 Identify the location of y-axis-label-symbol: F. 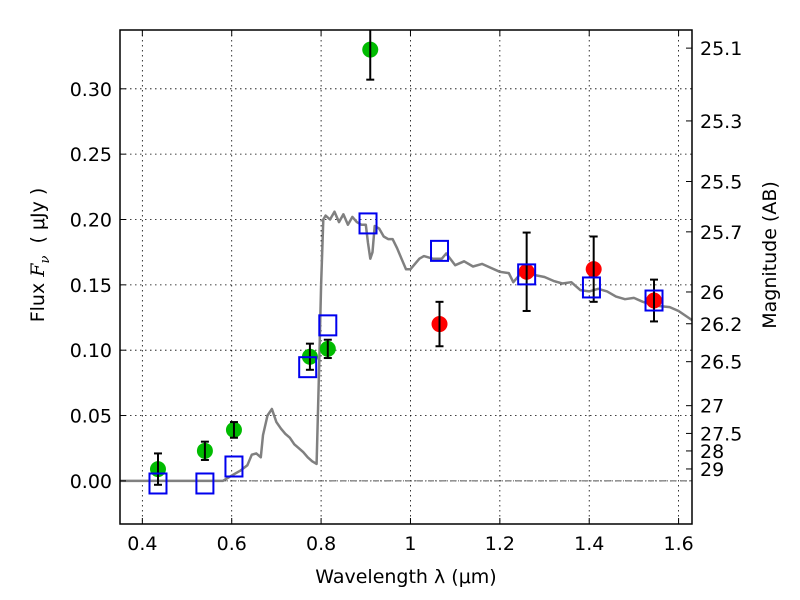
(38, 270).